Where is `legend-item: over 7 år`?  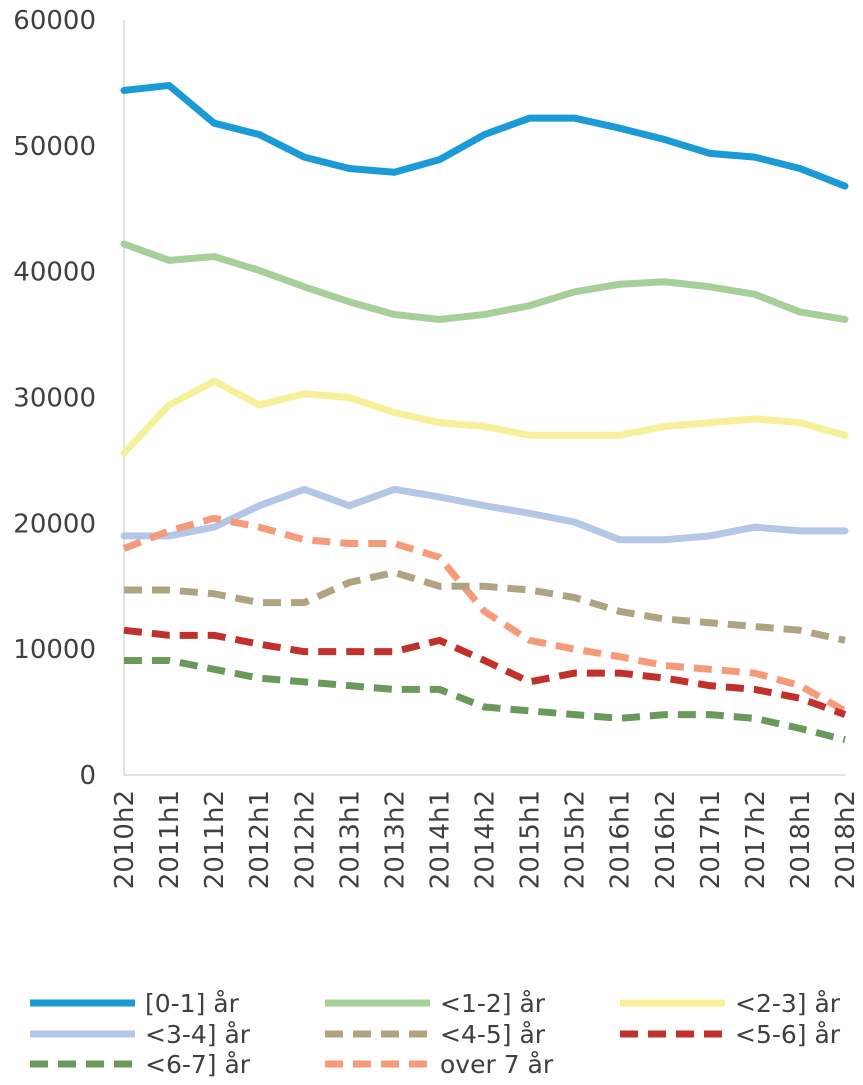 legend-item: over 7 år is located at coordinates (439, 1064).